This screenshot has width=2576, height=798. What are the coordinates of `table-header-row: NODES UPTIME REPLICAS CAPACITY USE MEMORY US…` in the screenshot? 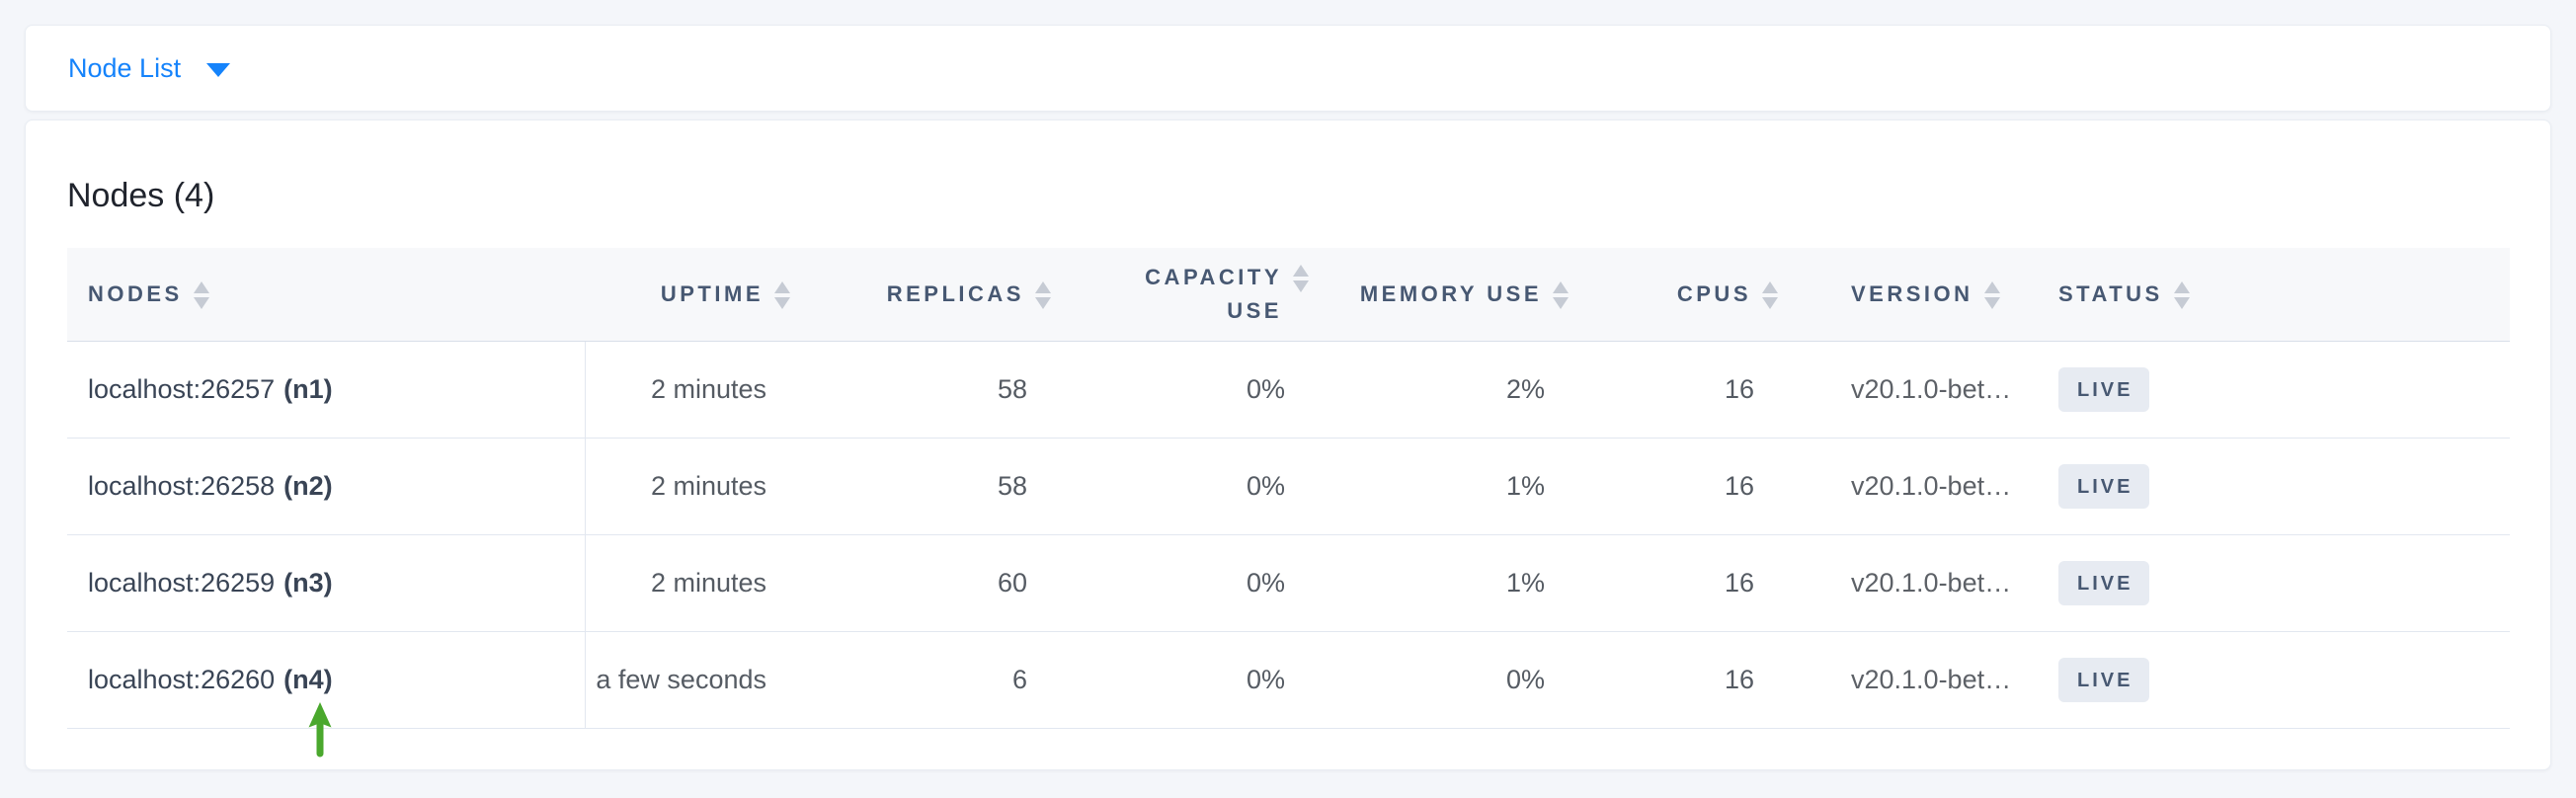 It's located at (1288, 294).